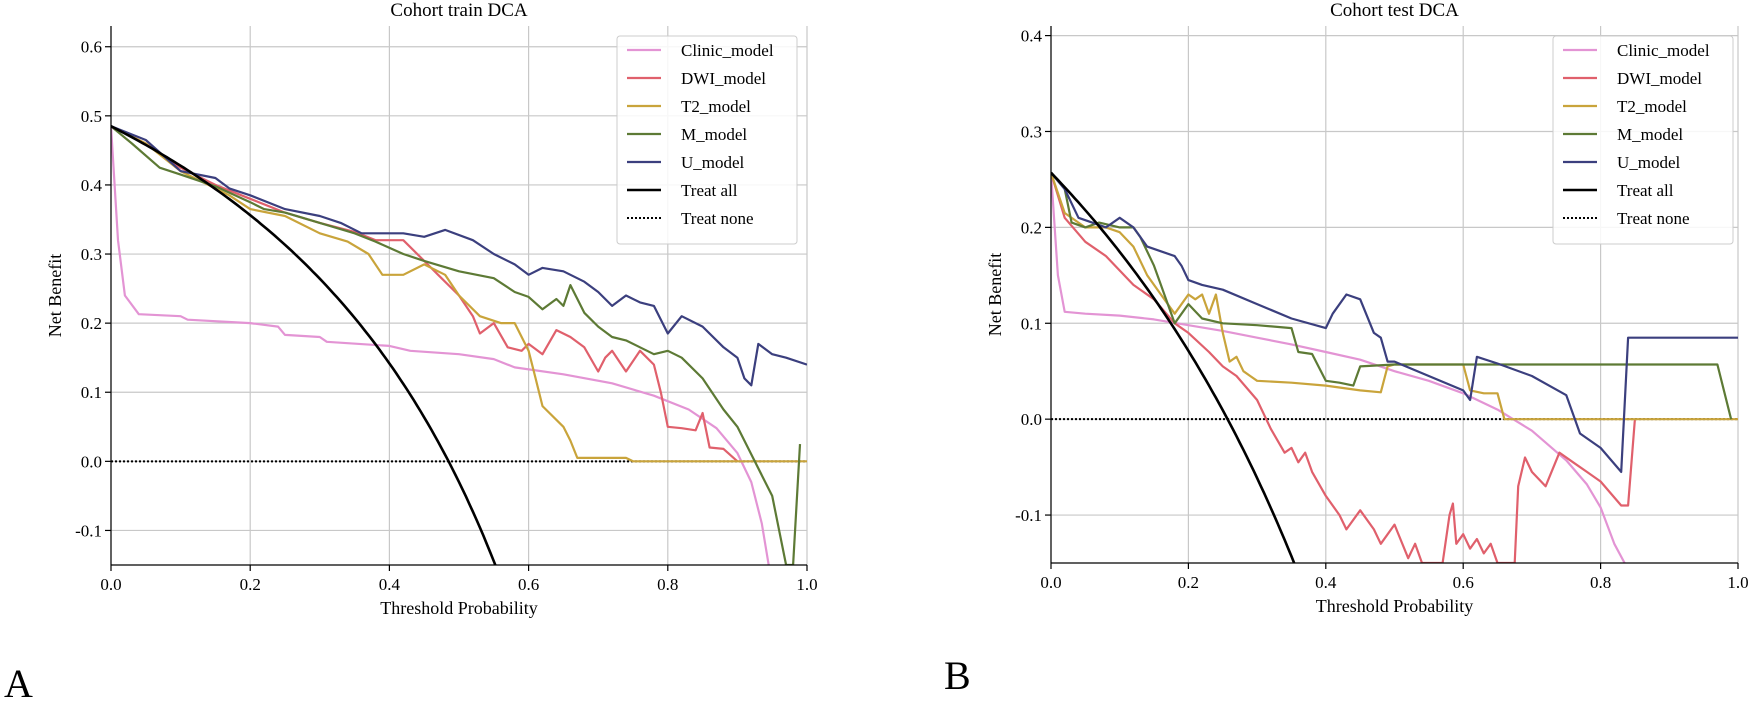 The image size is (1753, 707). I want to click on y-tick-label: 0.6, so click(91, 47).